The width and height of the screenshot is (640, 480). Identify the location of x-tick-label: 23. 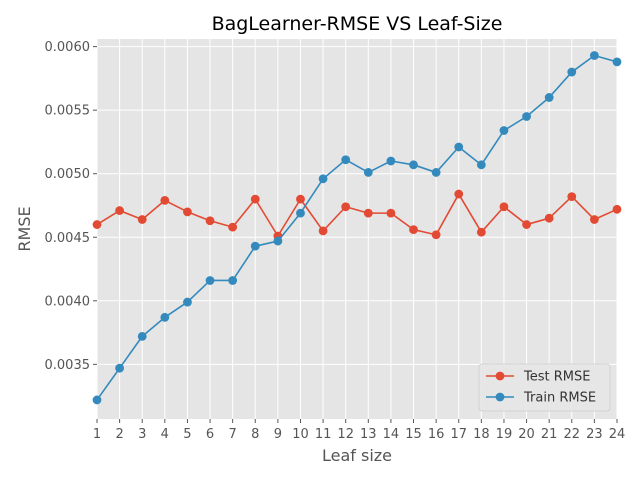
(594, 434).